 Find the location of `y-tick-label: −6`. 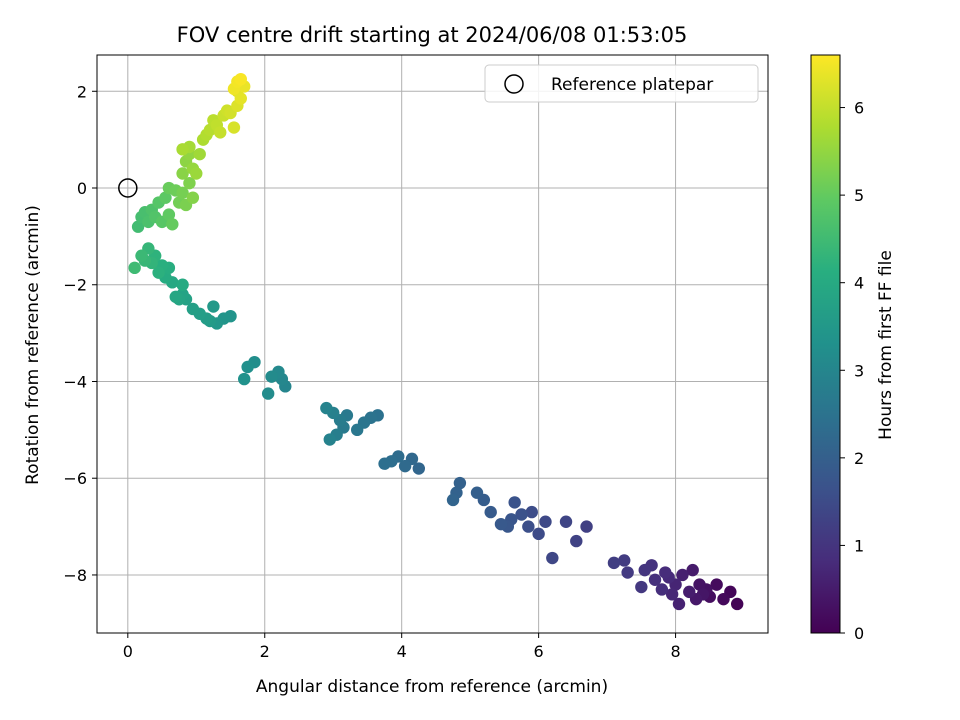

y-tick-label: −6 is located at coordinates (75, 478).